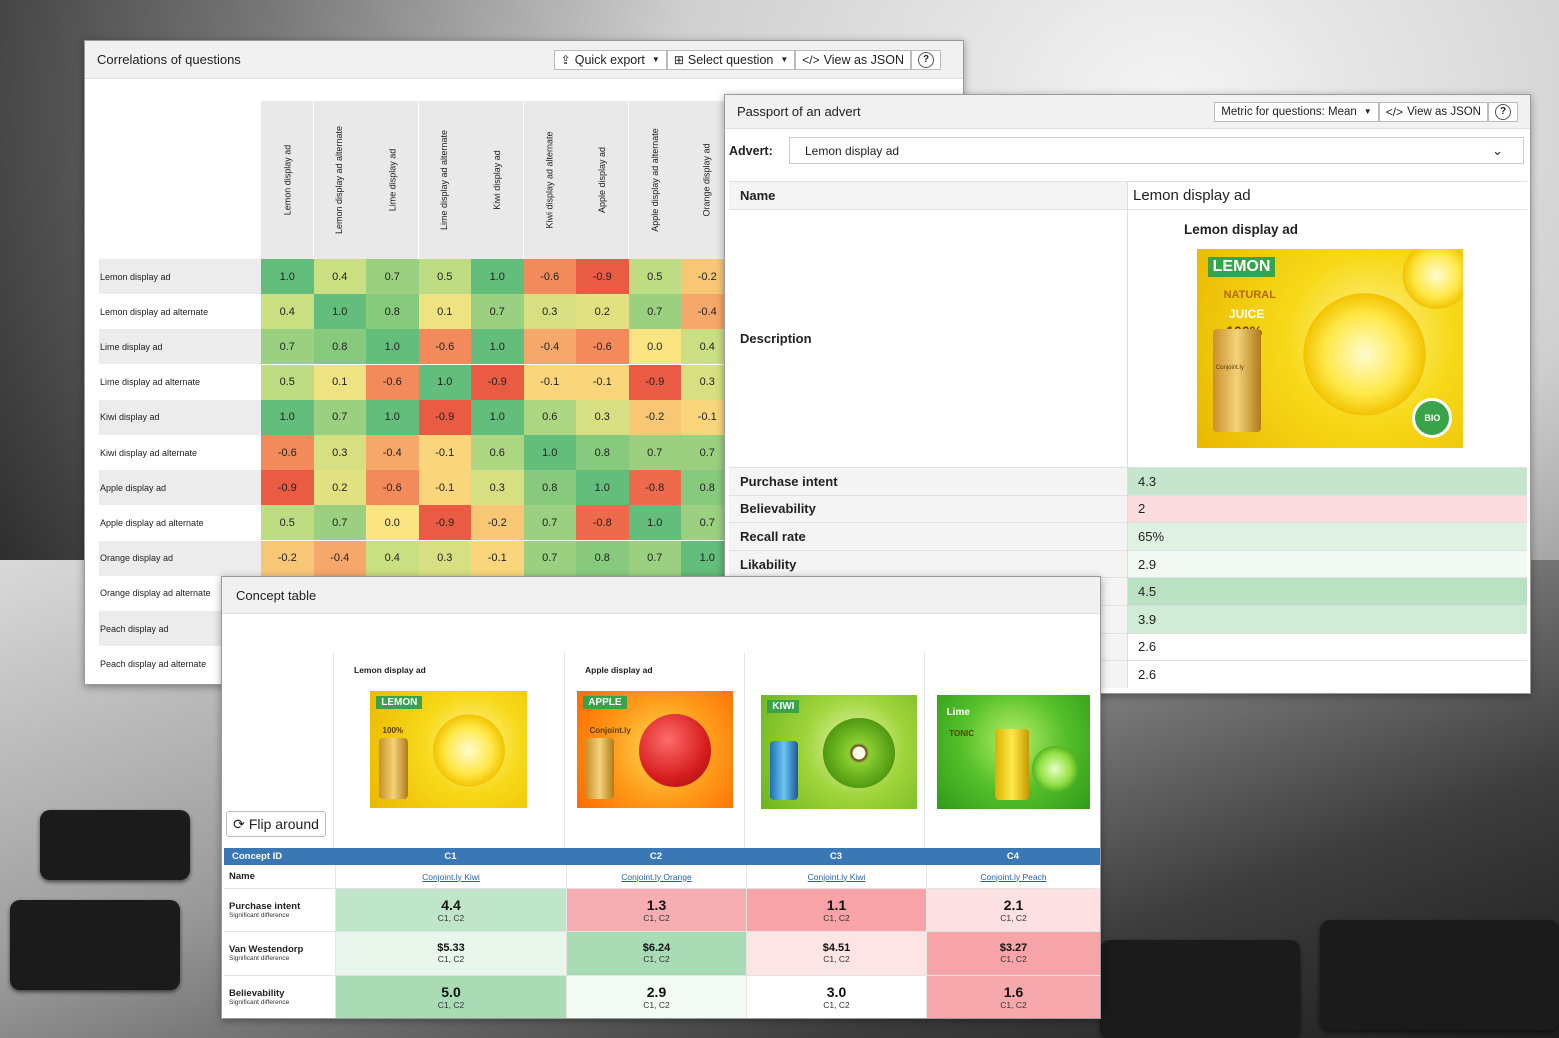 This screenshot has width=1559, height=1038. Describe the element at coordinates (656, 905) in the screenshot. I see `metric-value: 1.3` at that location.